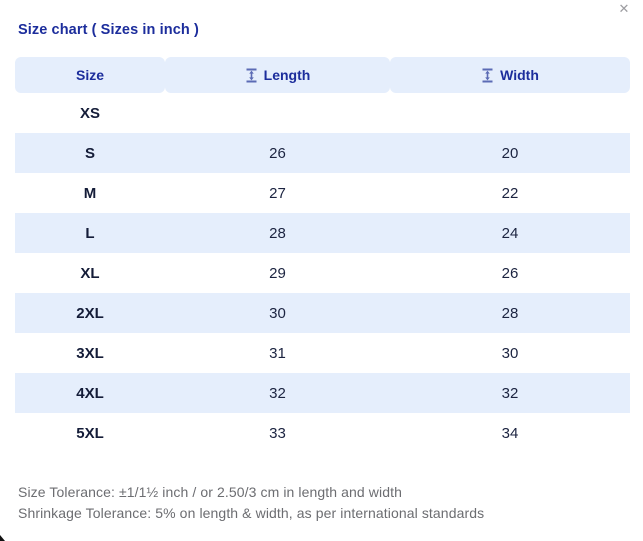 The width and height of the screenshot is (643, 541). I want to click on table-row: L 28 24, so click(322, 233).